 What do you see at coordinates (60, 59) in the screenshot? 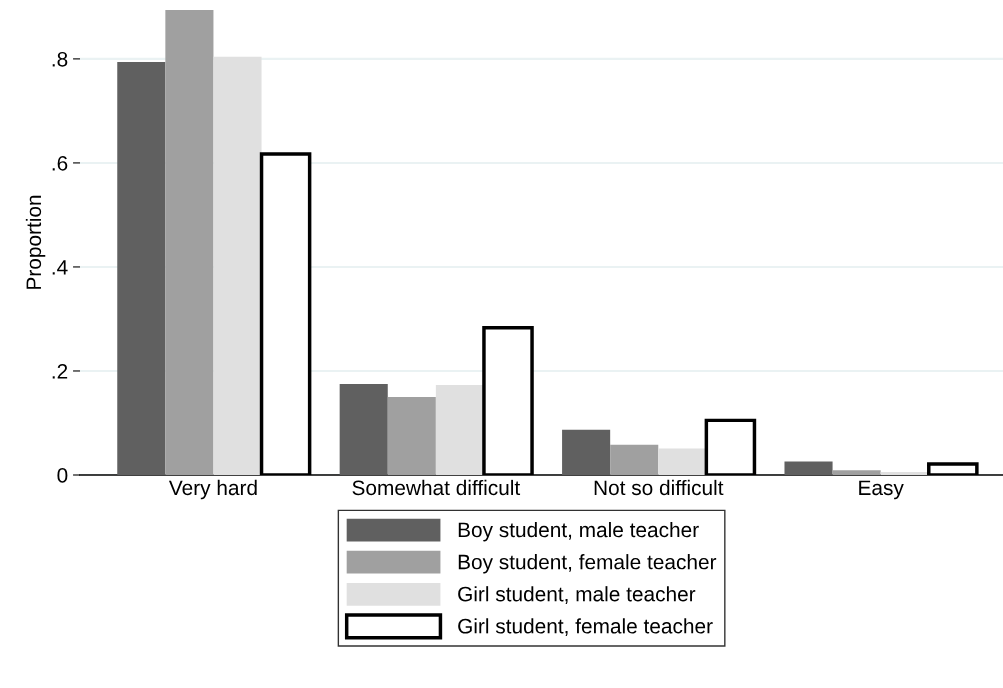
I see `y-tick-label: .8` at bounding box center [60, 59].